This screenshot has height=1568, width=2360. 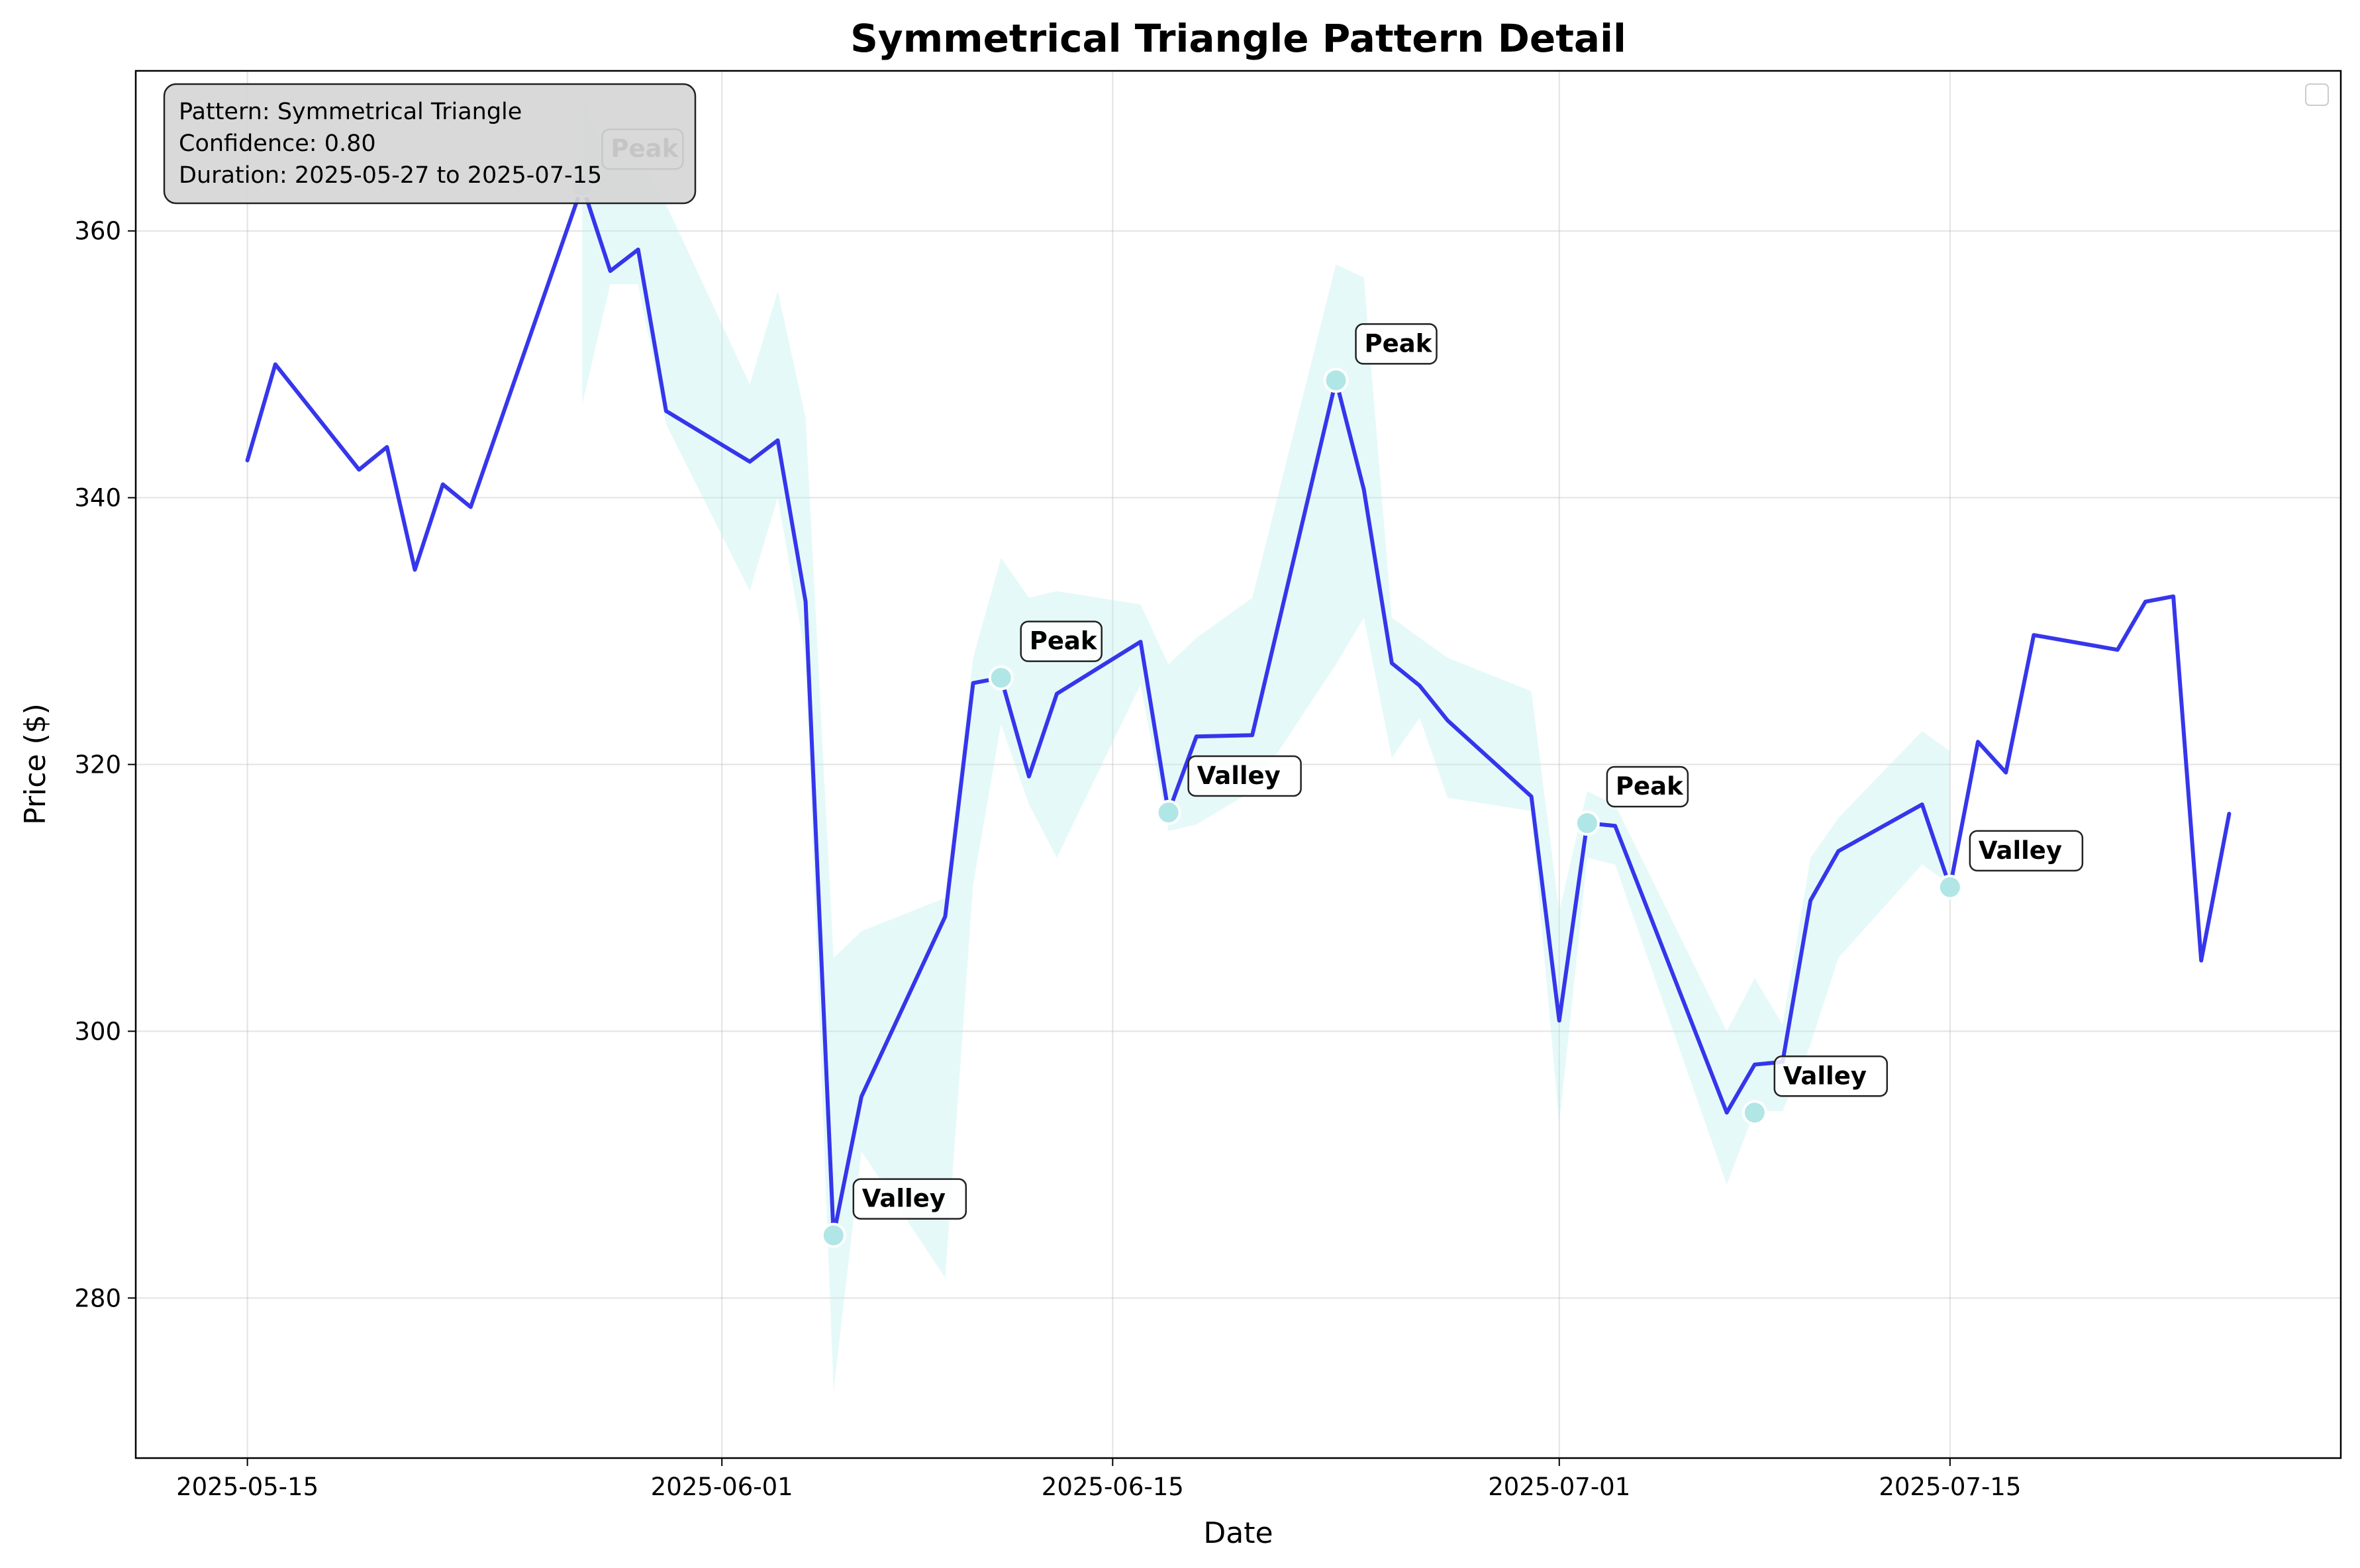 What do you see at coordinates (35, 764) in the screenshot?
I see `y-axis-label: Price ($)` at bounding box center [35, 764].